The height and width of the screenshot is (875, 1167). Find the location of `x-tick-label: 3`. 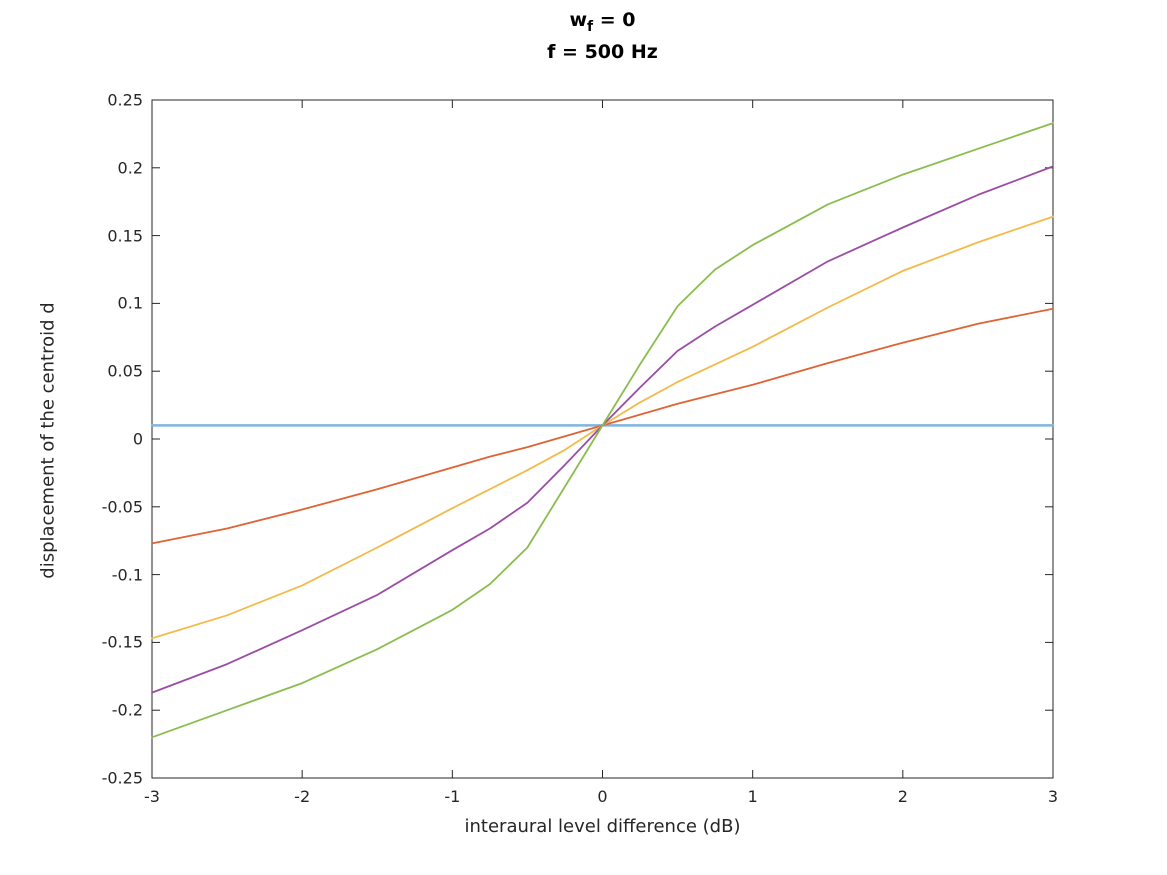

x-tick-label: 3 is located at coordinates (1053, 796).